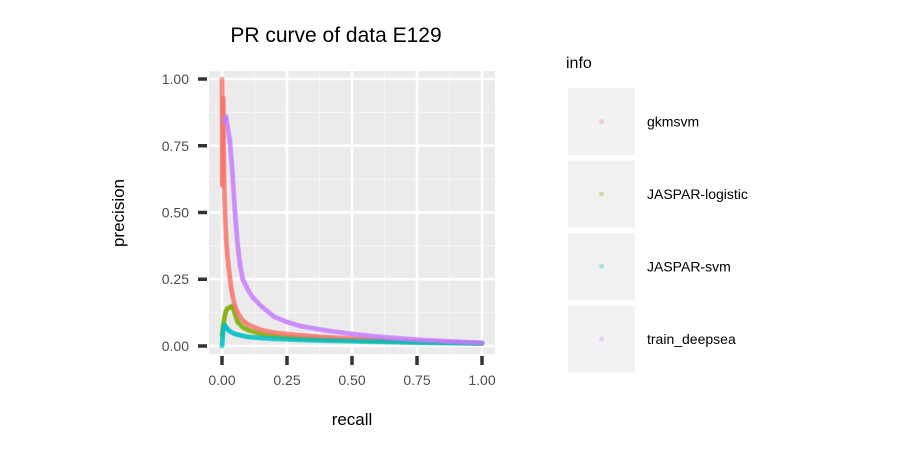 This screenshot has height=455, width=900. I want to click on series-JASPAR-logistic, so click(352, 324).